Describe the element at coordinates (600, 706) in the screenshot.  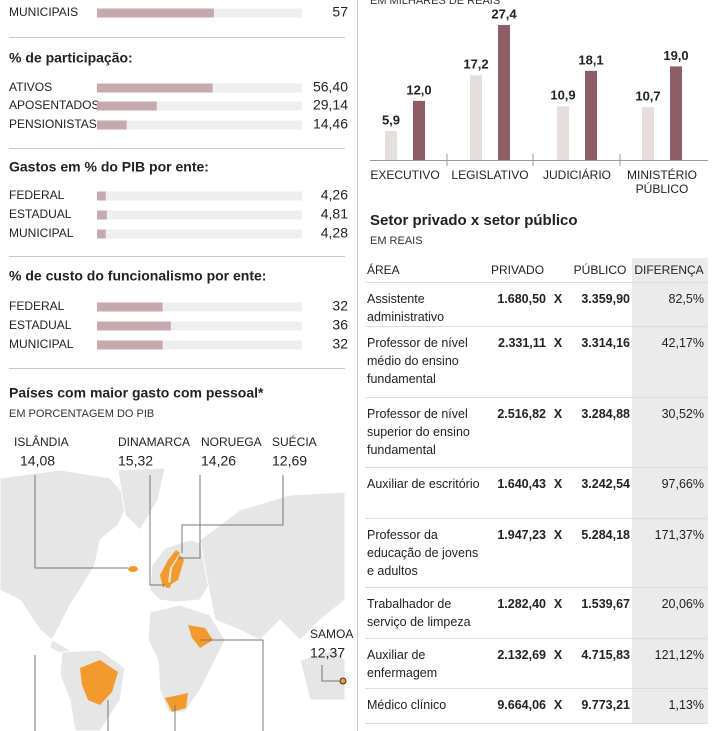
I see `public-cell: 9.773,21` at that location.